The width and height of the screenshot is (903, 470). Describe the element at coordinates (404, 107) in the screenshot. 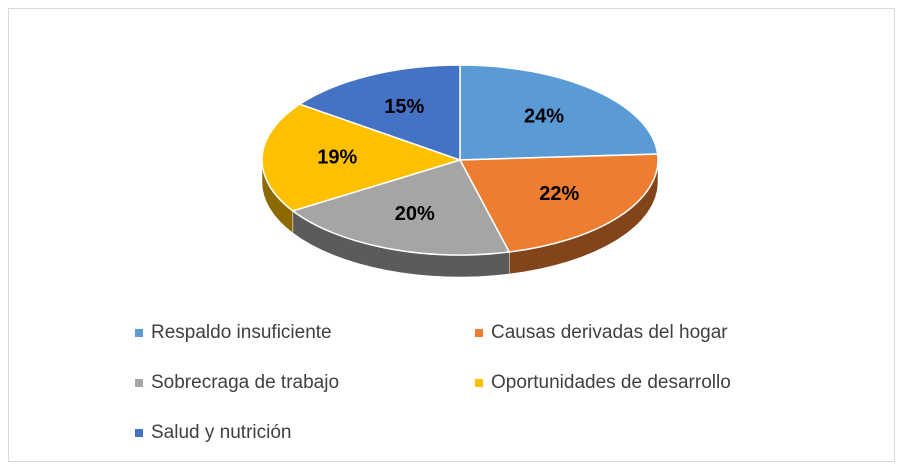

I see `data-label: 15%` at that location.